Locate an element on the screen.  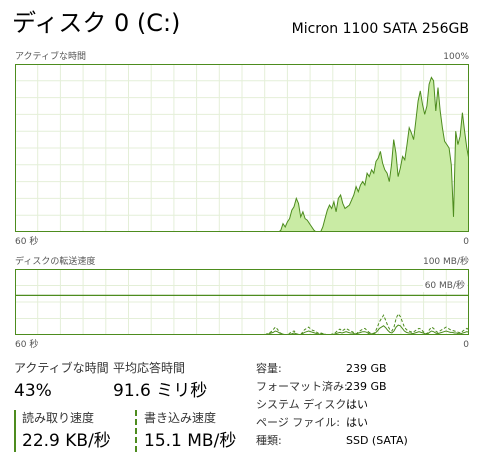
transfer-graph-label: ディスクの転送速度 is located at coordinates (55, 262).